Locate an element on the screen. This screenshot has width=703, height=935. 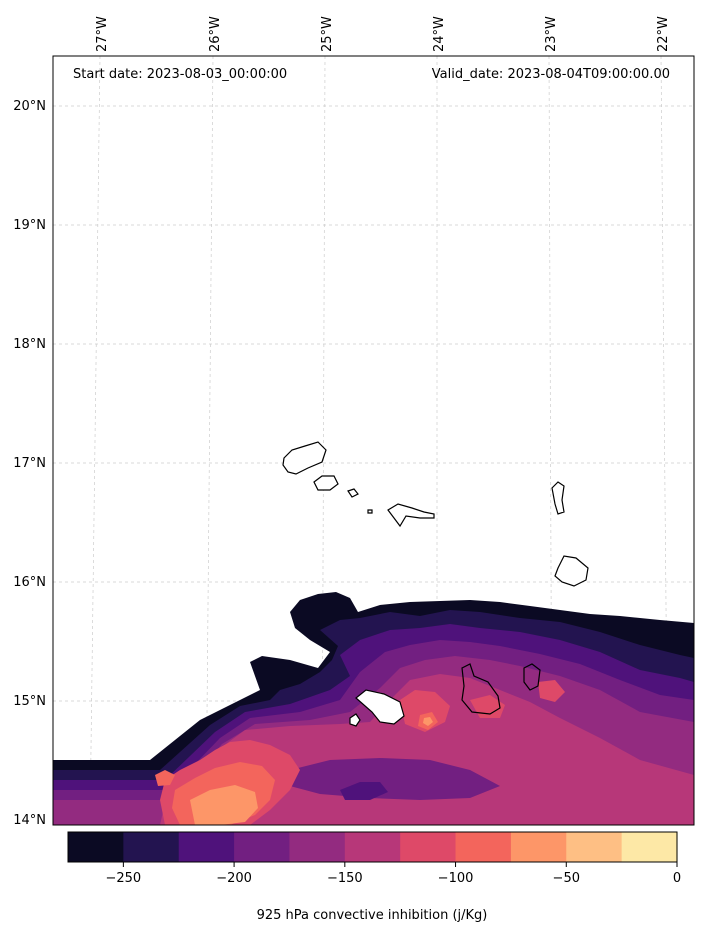
start-date-label: Start date: 2023-08-03_00:00:00 is located at coordinates (180, 74).